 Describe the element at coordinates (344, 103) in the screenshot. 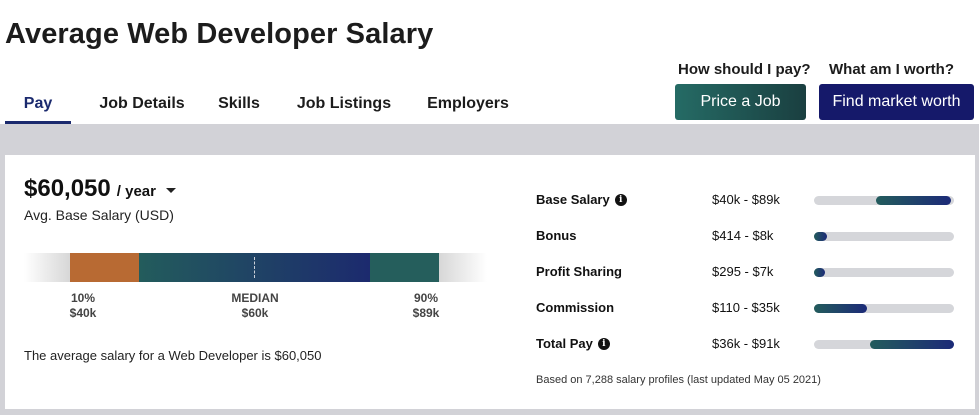

I see `tab-job-listings: Job Listings` at that location.